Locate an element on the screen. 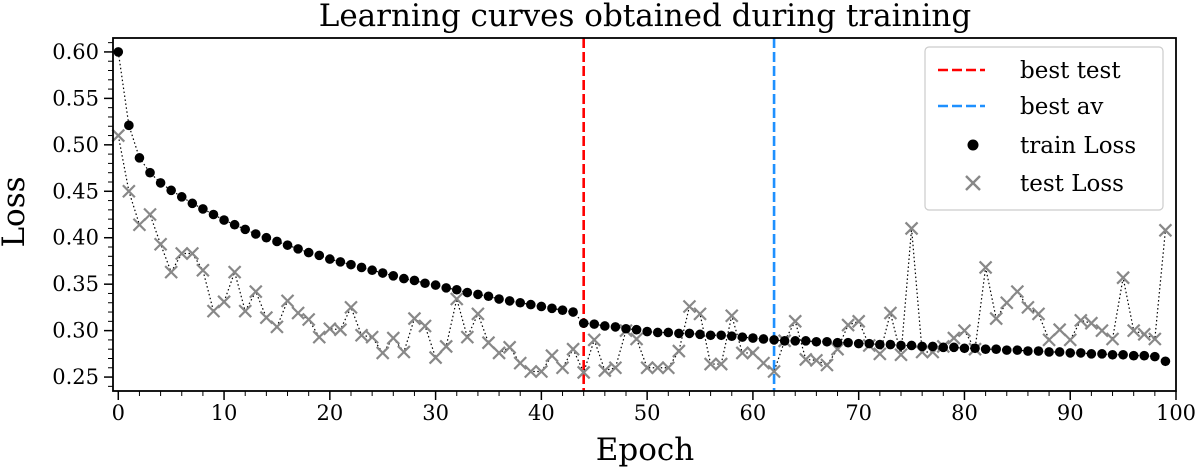 The width and height of the screenshot is (1200, 468). x-tick-label: 10 is located at coordinates (224, 413).